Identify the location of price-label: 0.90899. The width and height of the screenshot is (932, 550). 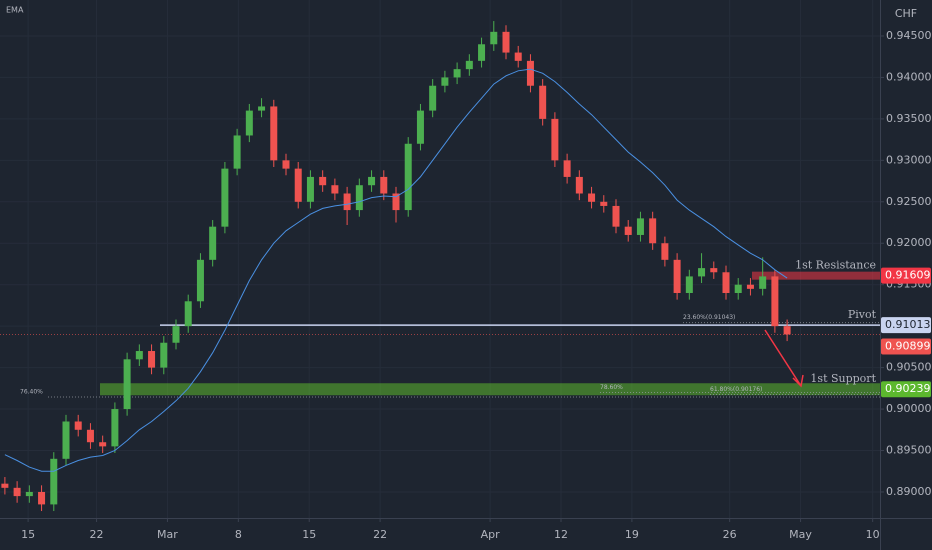
(908, 346).